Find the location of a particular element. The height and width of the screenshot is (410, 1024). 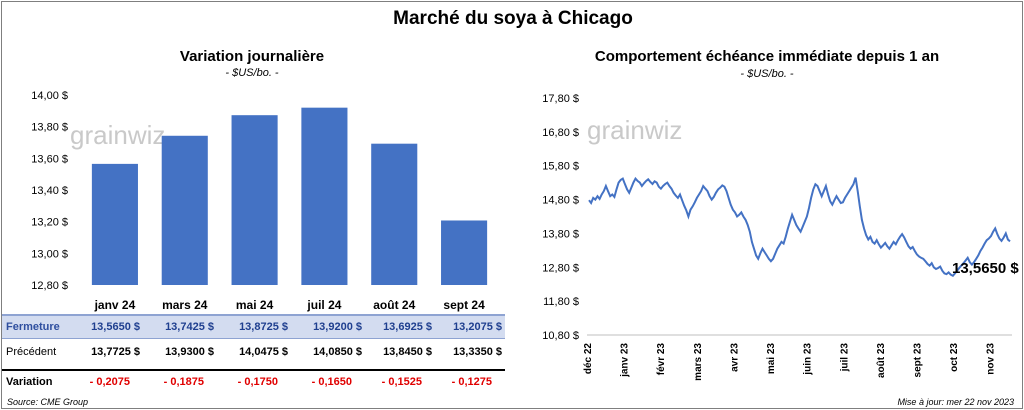

previous-cell: 14,0475 $ is located at coordinates (263, 352).